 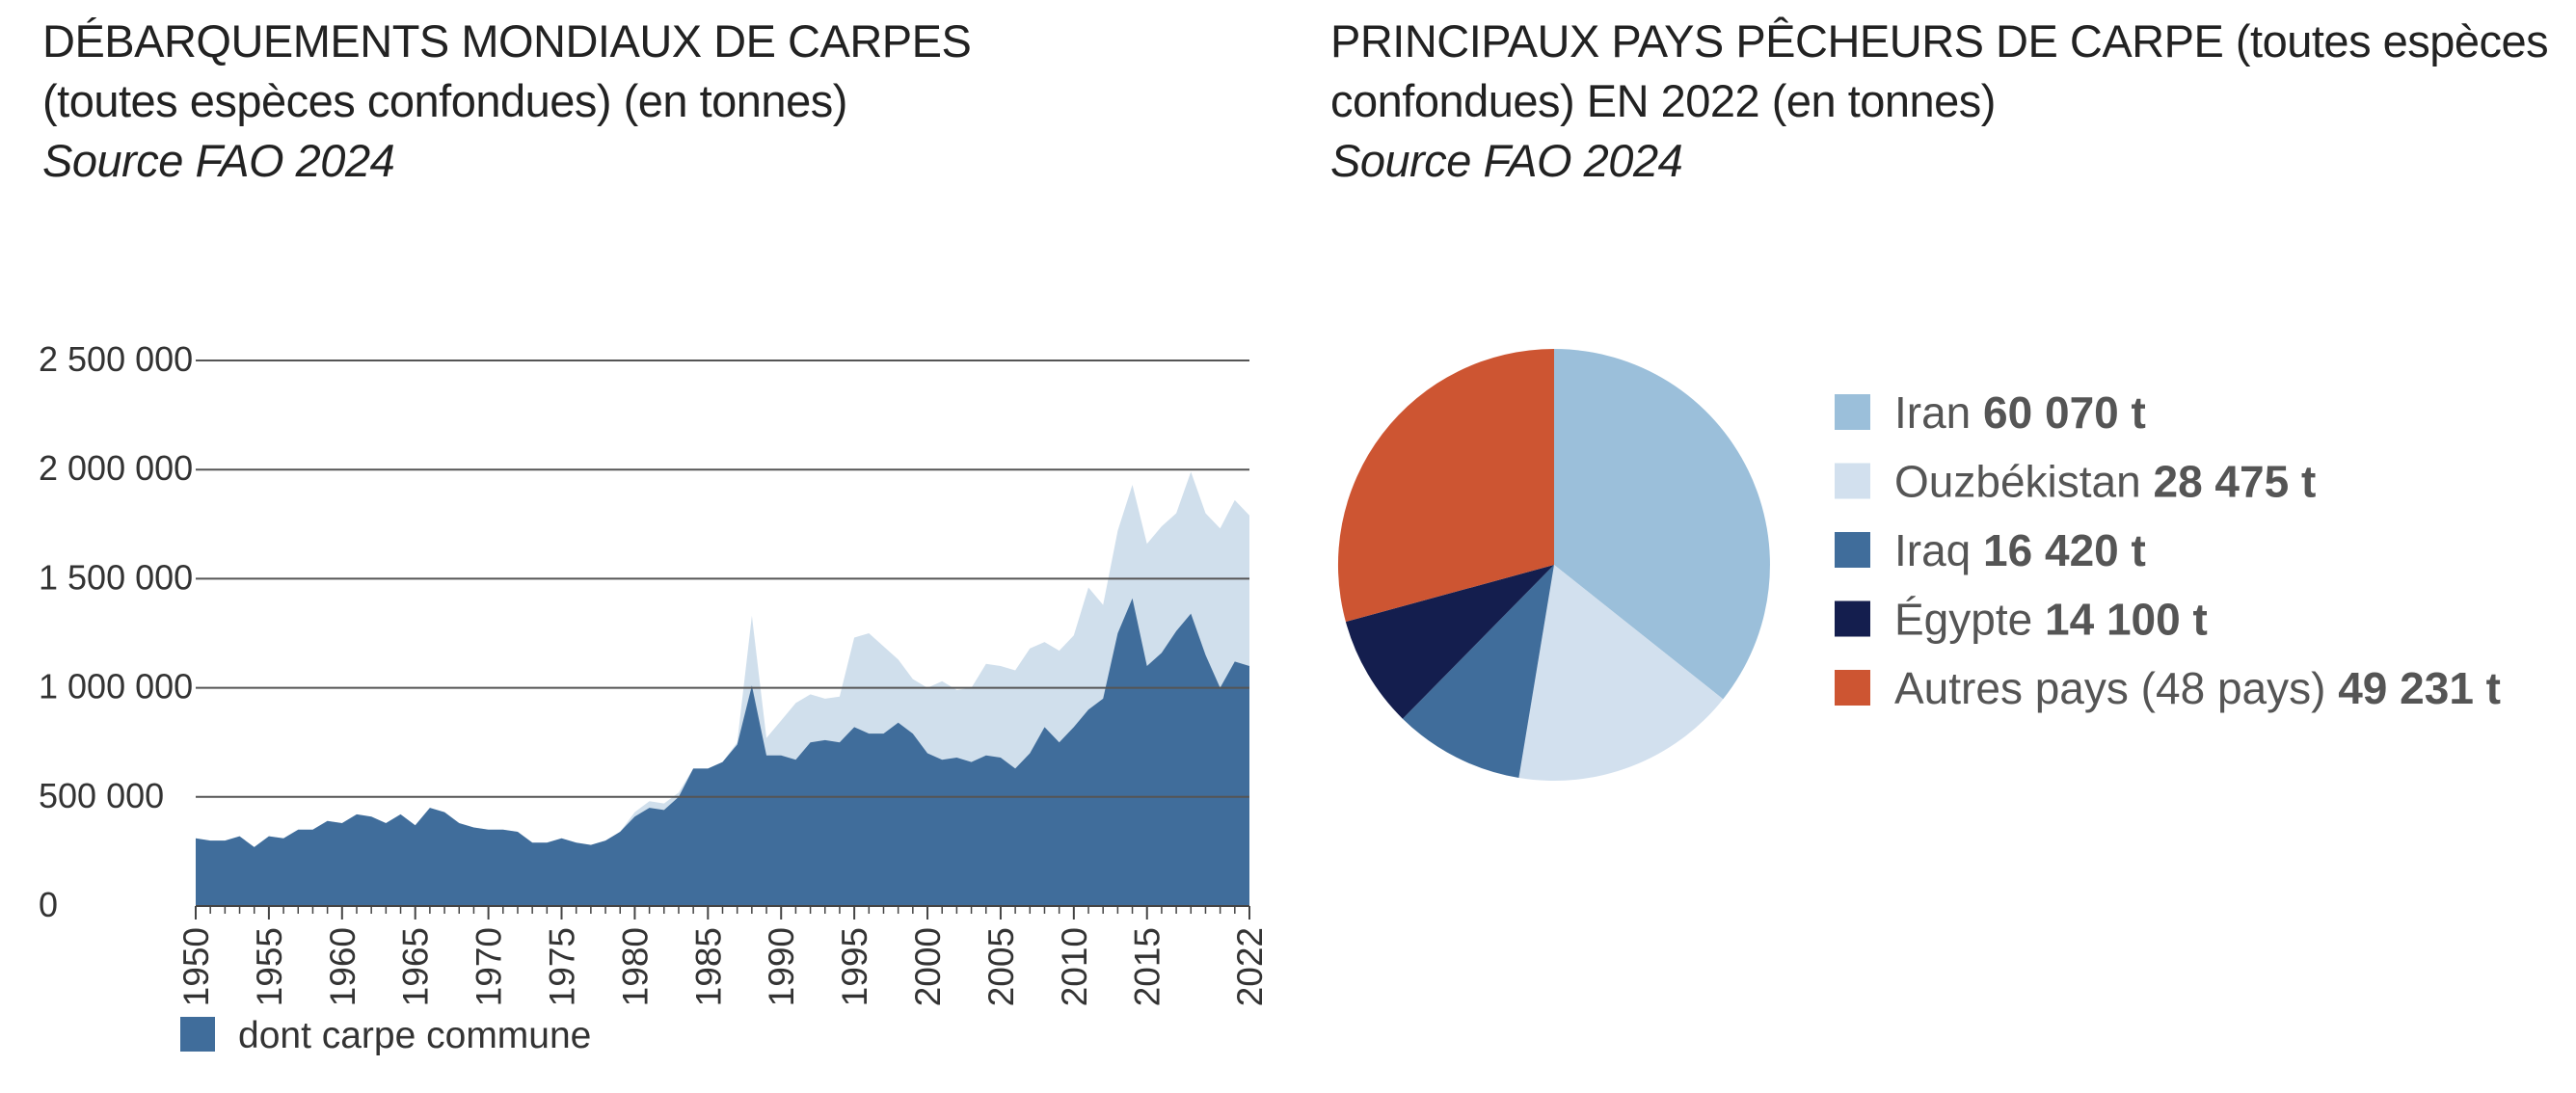 What do you see at coordinates (2127, 620) in the screenshot?
I see `pie-legend-value: 14 100 t` at bounding box center [2127, 620].